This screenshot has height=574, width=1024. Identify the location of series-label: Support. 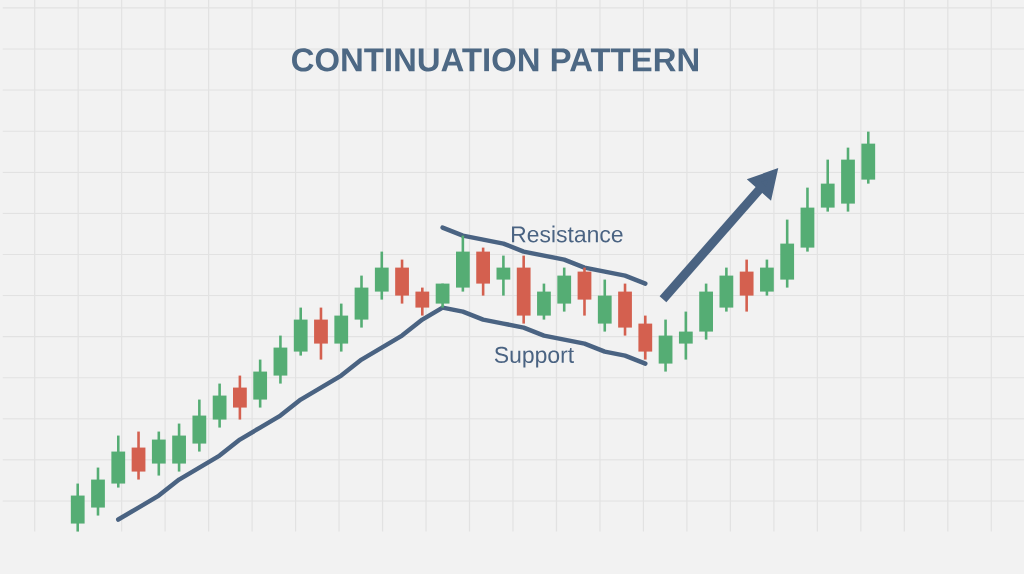
(534, 357).